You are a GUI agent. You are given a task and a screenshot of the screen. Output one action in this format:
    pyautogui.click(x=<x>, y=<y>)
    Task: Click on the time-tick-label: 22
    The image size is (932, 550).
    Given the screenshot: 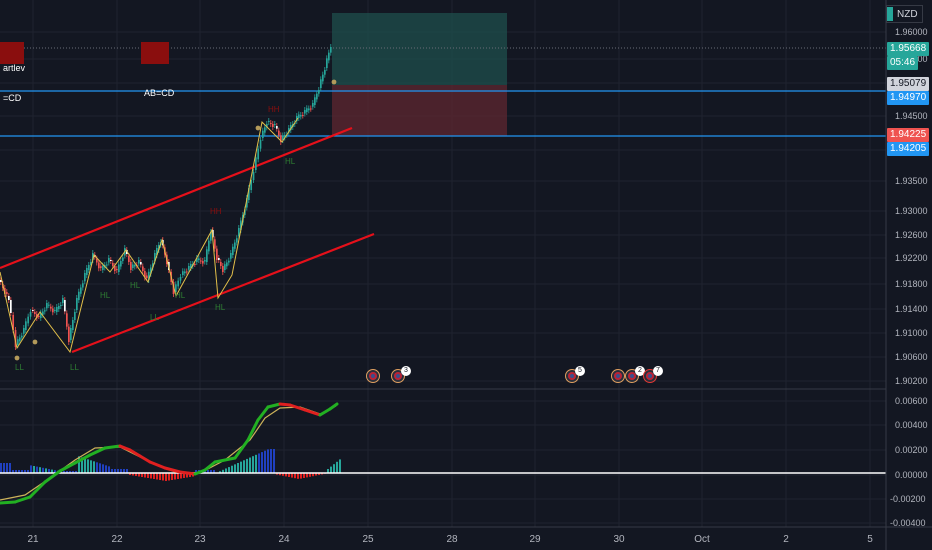 What is the action you would take?
    pyautogui.click(x=117, y=539)
    